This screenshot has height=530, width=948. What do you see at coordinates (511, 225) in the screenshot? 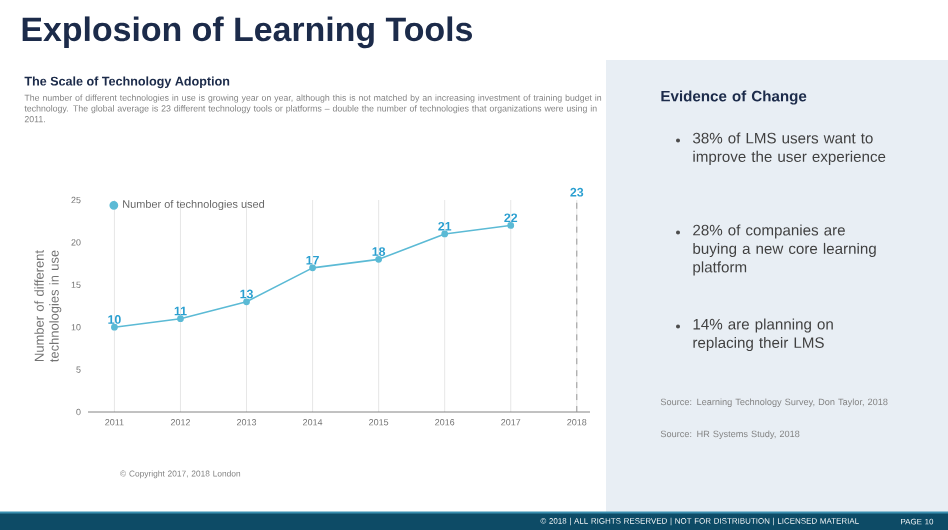
I see `point` at bounding box center [511, 225].